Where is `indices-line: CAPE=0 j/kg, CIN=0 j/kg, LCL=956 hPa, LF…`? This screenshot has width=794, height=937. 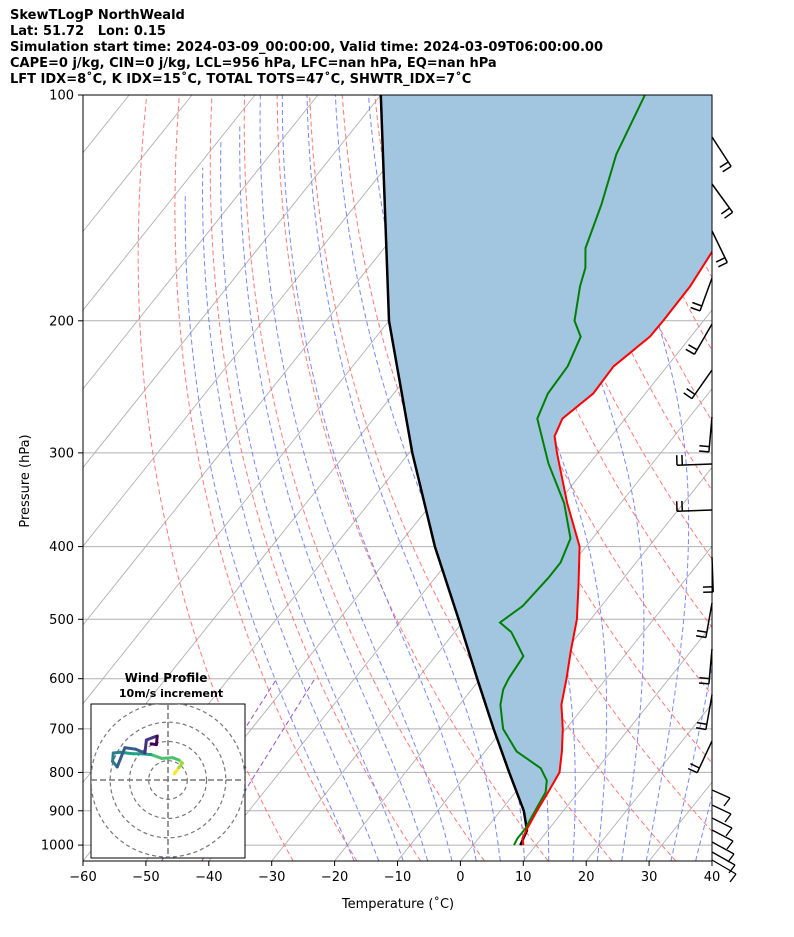 indices-line: CAPE=0 j/kg, CIN=0 j/kg, LCL=956 hPa, LF… is located at coordinates (253, 63).